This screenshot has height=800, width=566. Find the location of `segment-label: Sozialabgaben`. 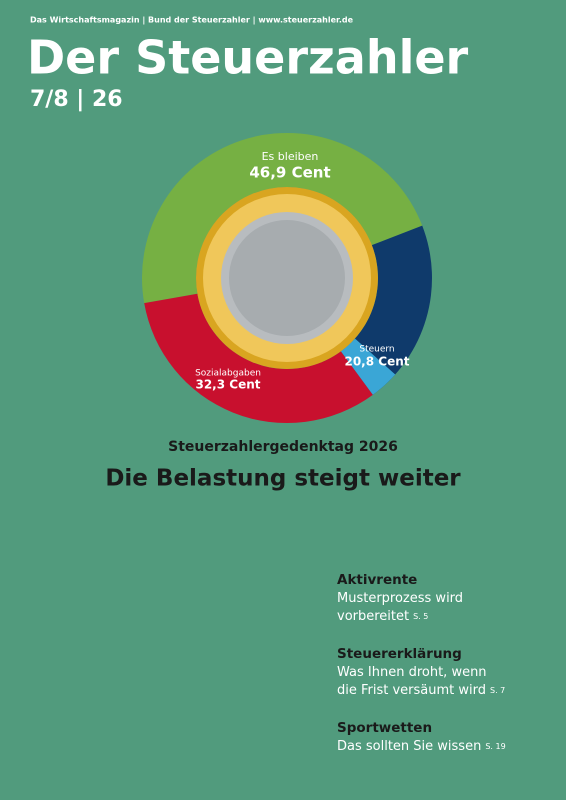

segment-label: Sozialabgaben is located at coordinates (228, 374).